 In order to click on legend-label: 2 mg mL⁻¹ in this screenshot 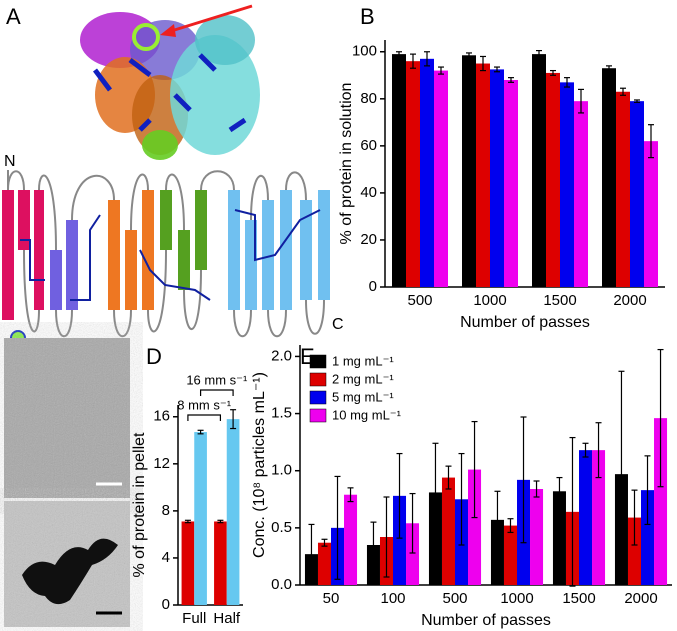, I will do `click(363, 378)`.